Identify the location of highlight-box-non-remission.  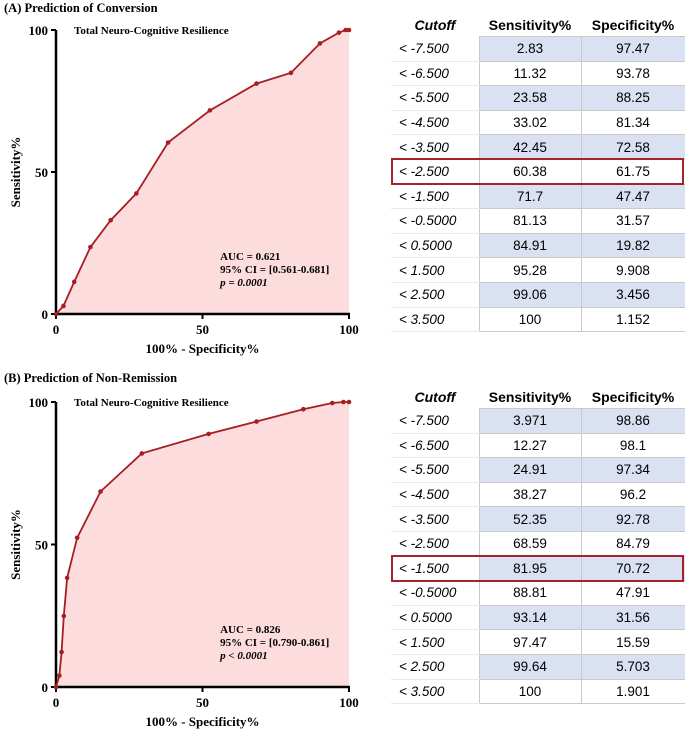
(537, 568).